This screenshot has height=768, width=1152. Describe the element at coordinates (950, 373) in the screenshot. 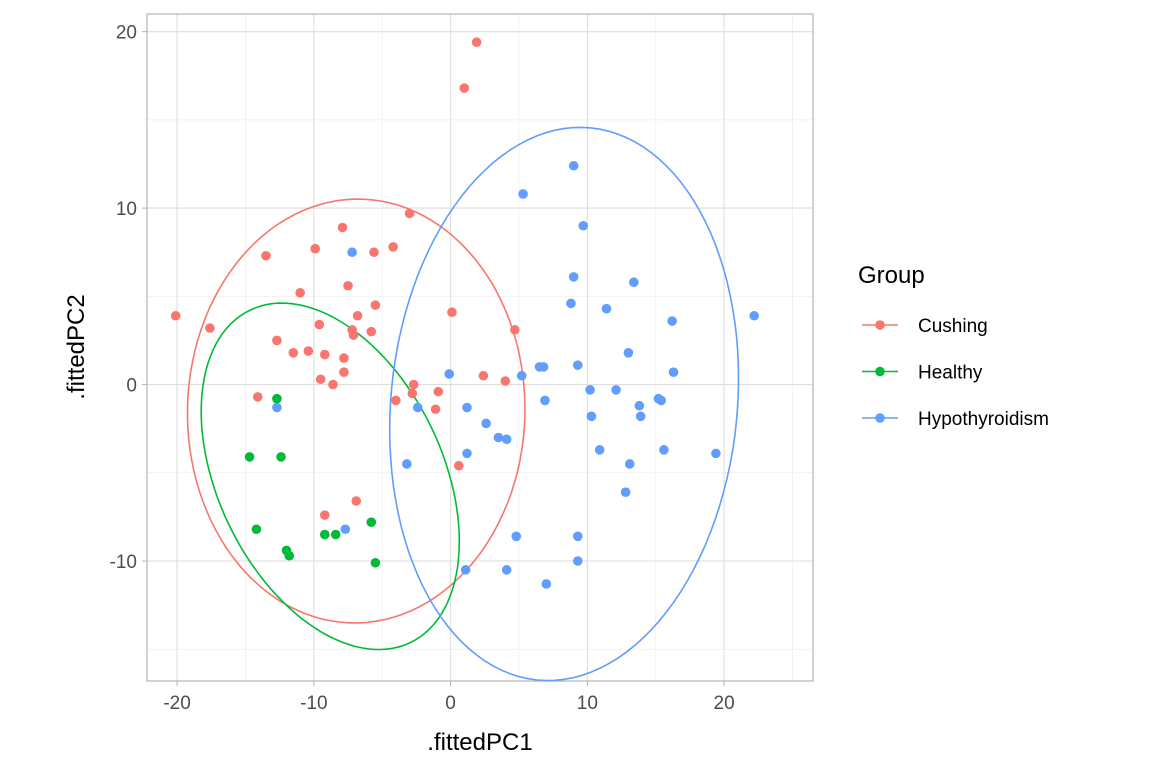

I see `legend-label: Healthy` at that location.